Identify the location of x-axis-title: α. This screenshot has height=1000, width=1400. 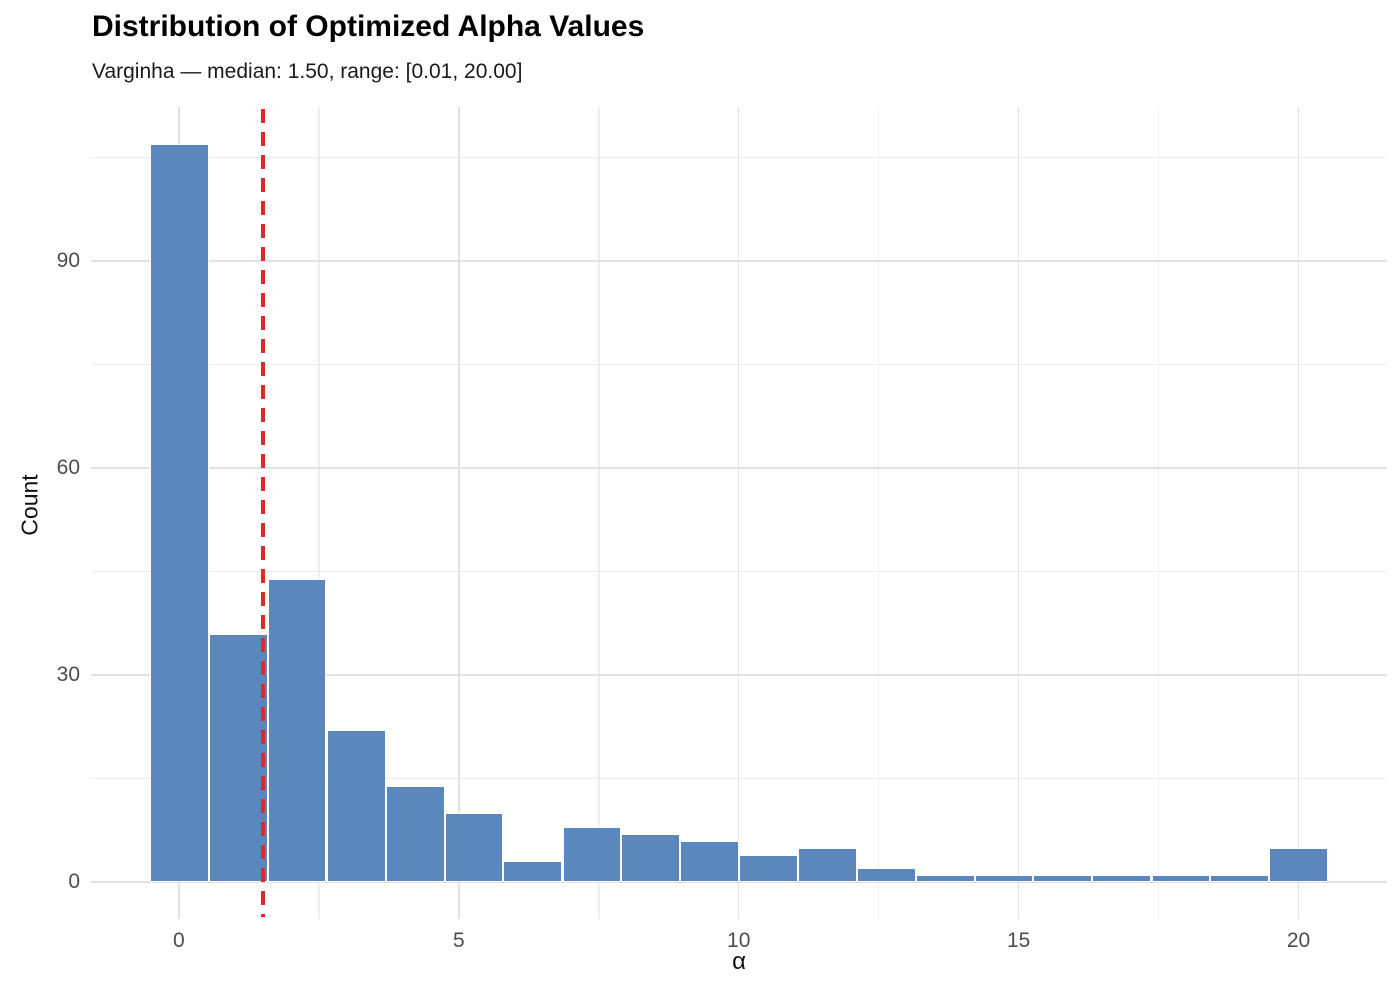
(739, 961).